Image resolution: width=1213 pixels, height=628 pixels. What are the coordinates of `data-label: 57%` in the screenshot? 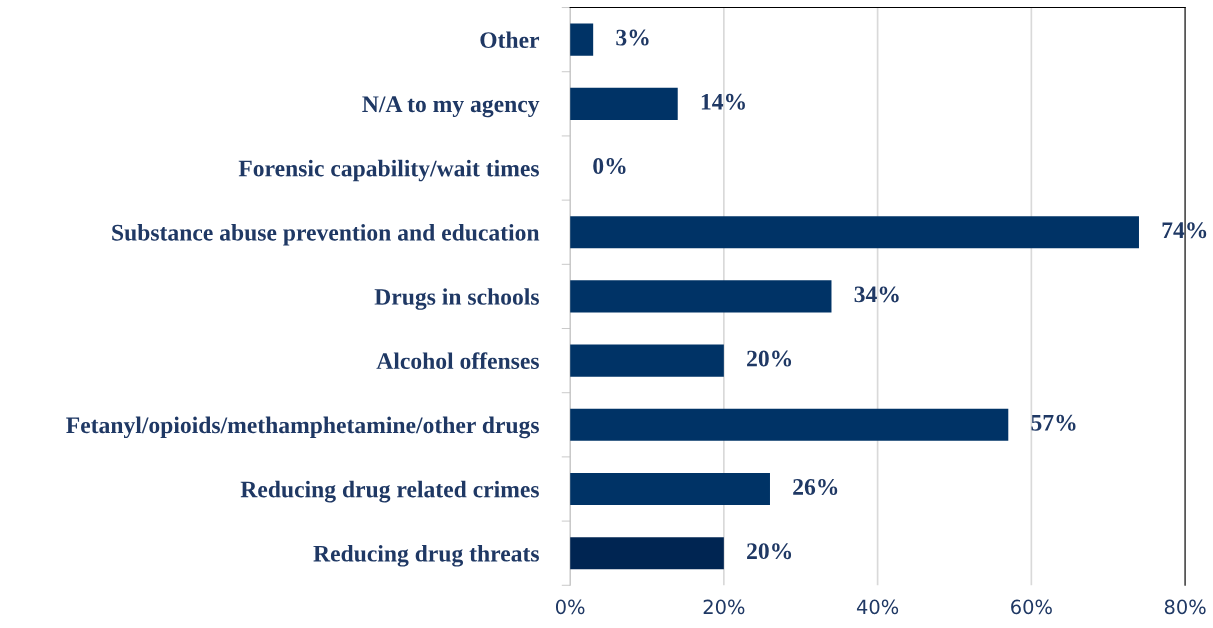 It's located at (1053, 422).